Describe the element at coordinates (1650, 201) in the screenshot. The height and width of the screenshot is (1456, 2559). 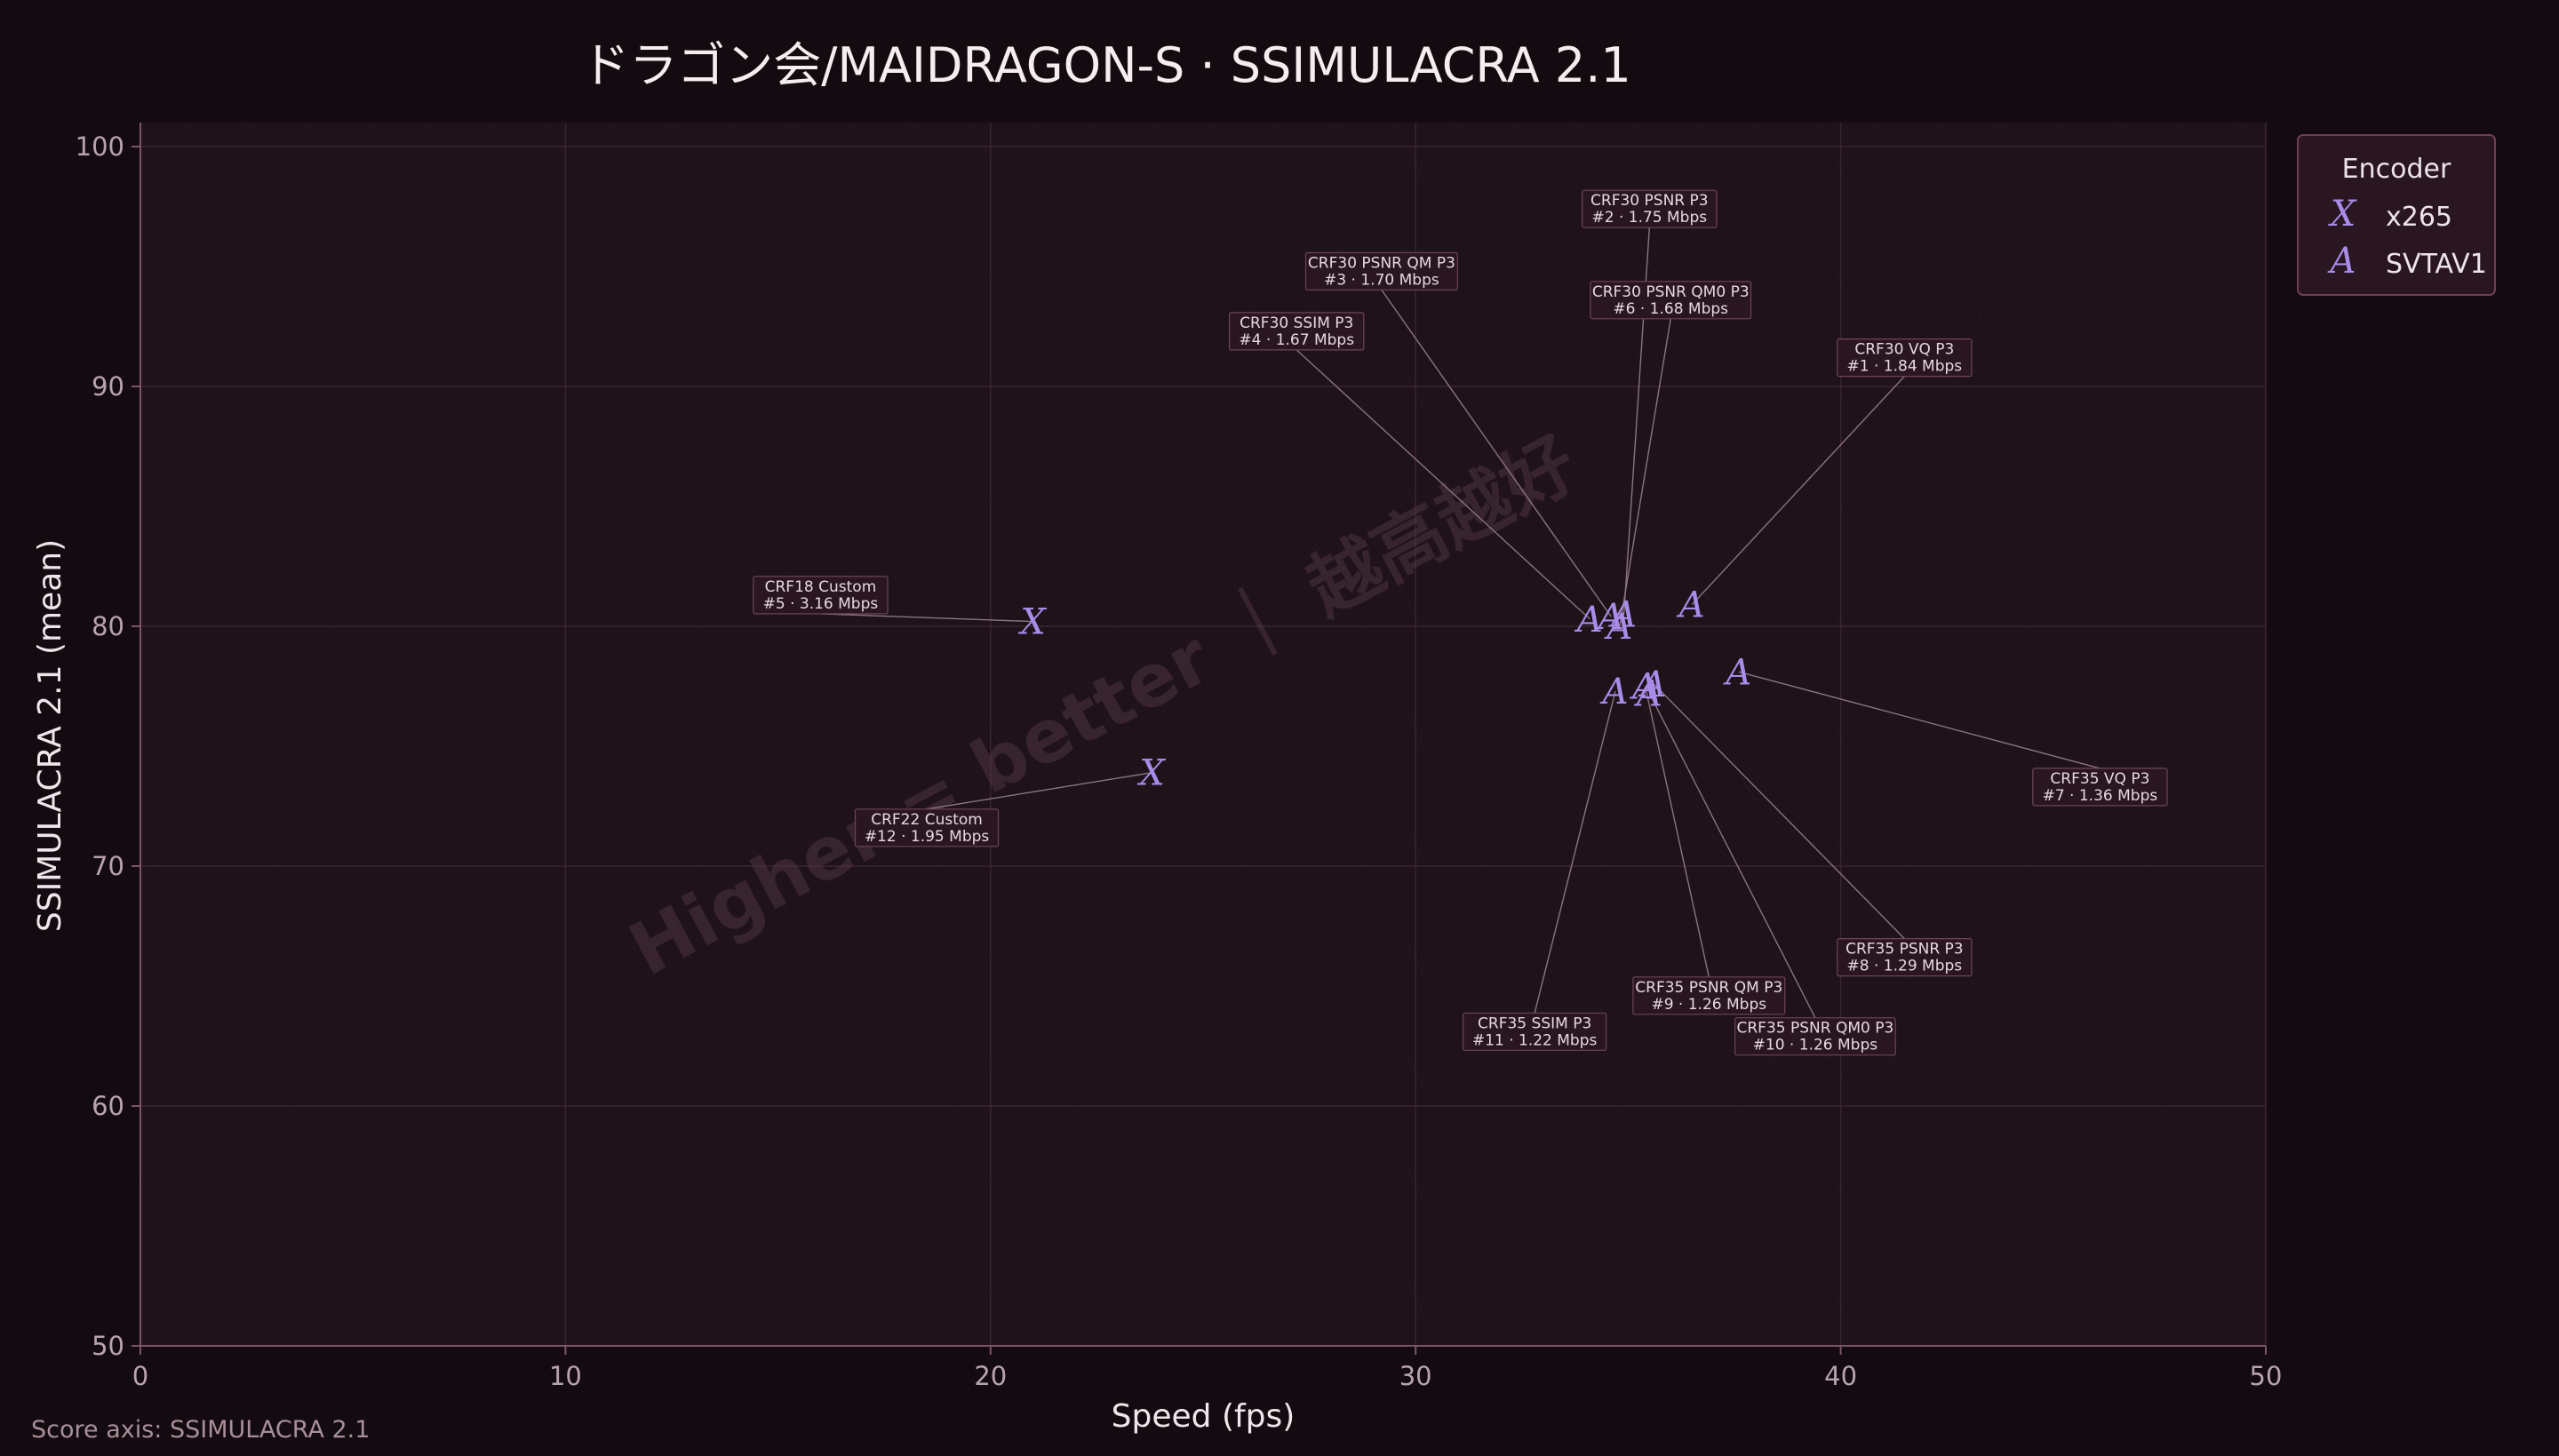
I see `annotation-label: CRF30 PSNR P3` at that location.